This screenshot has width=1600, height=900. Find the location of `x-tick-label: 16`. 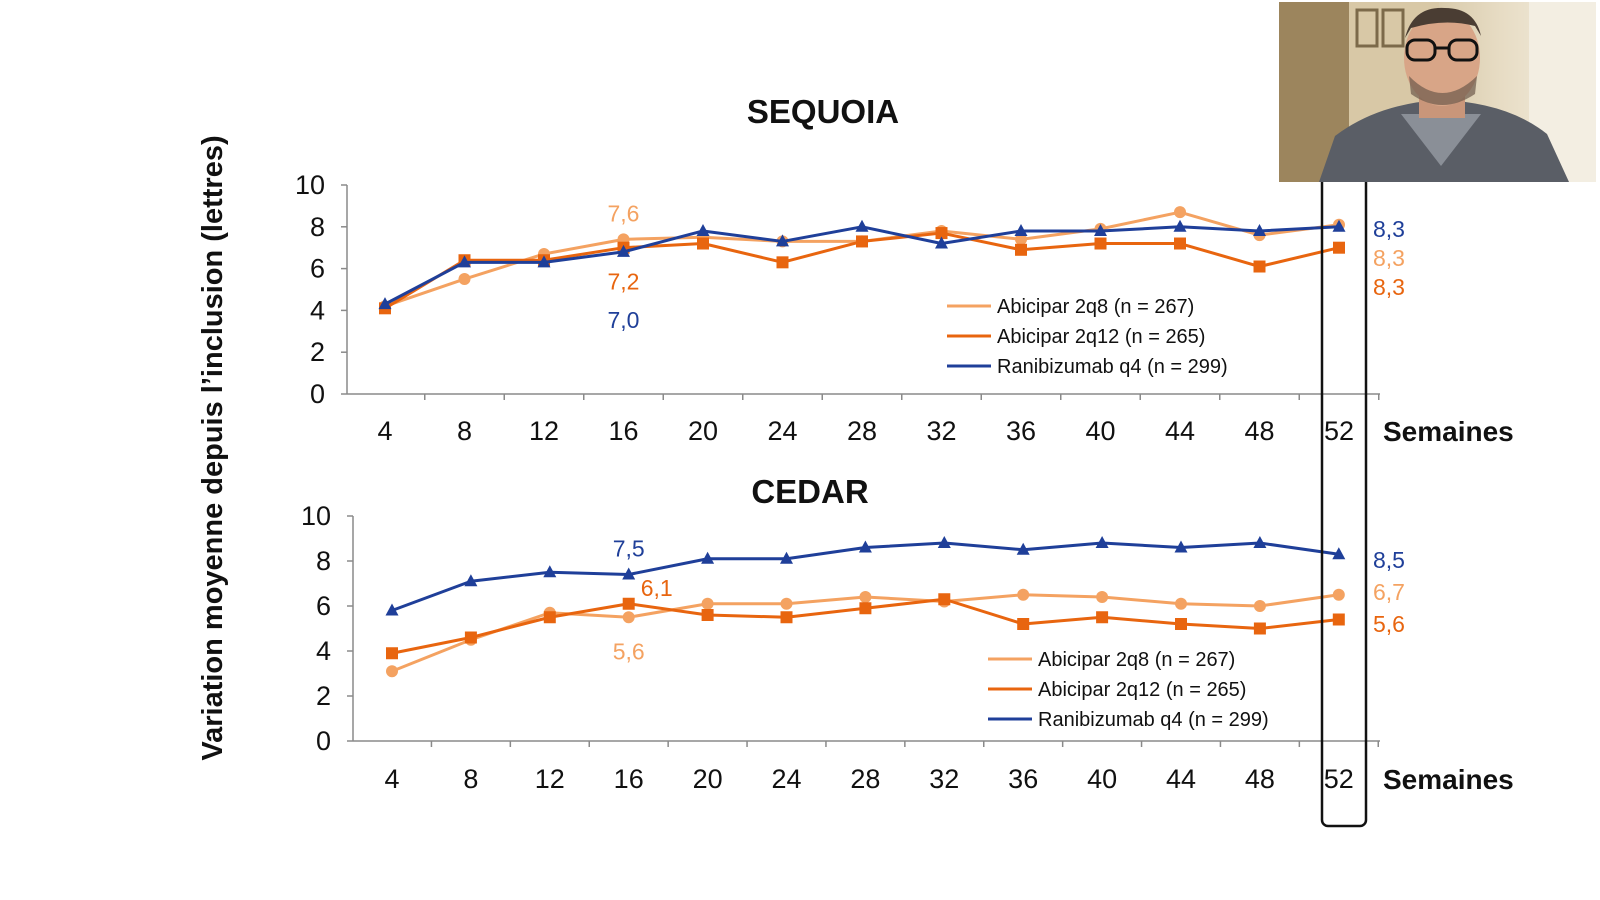

x-tick-label: 16 is located at coordinates (623, 431).